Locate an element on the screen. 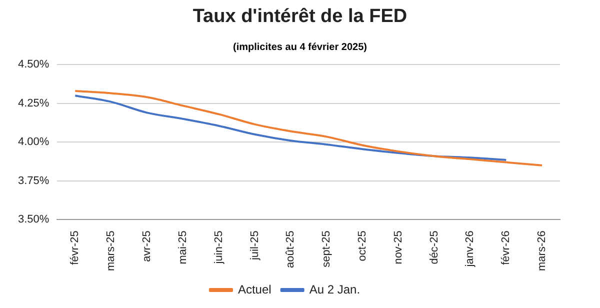 The height and width of the screenshot is (308, 600). x-tick-label: juil-25 is located at coordinates (254, 246).